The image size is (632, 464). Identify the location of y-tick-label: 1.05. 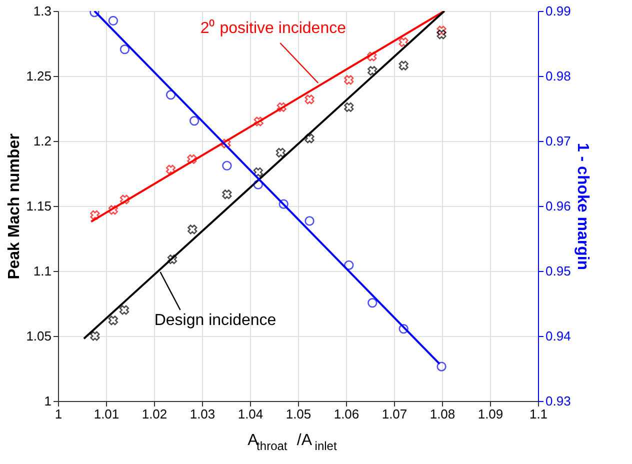
(39, 336).